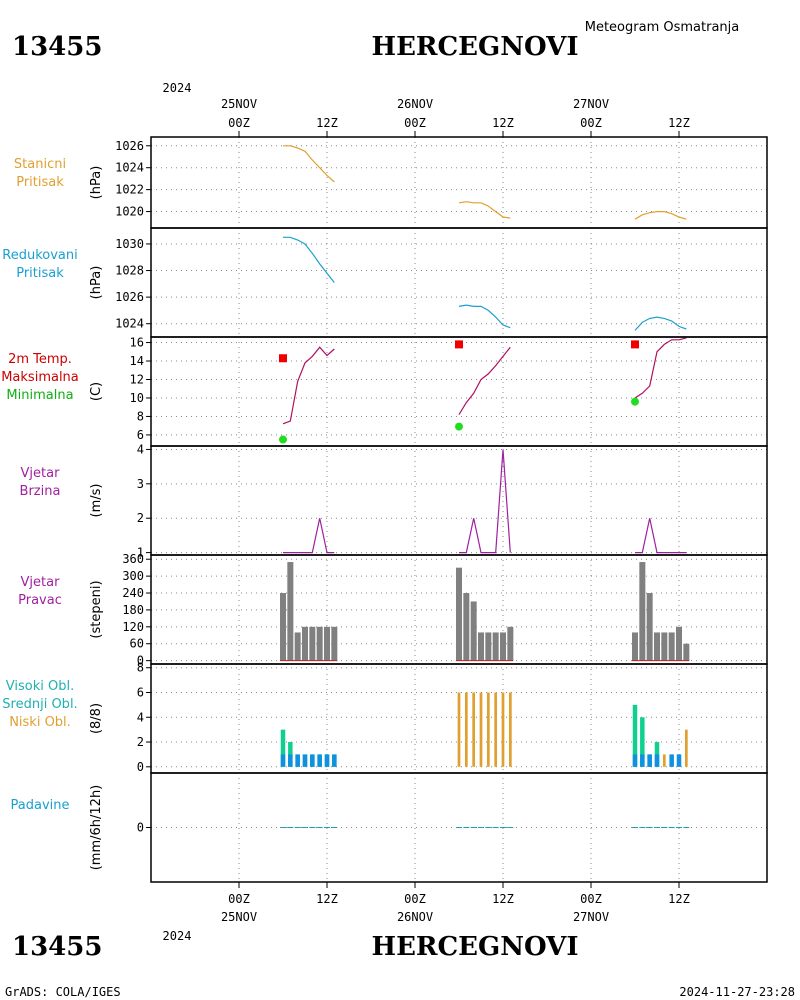 This screenshot has width=800, height=1000. What do you see at coordinates (40, 722) in the screenshot?
I see `panel-label: Niski Obl.` at bounding box center [40, 722].